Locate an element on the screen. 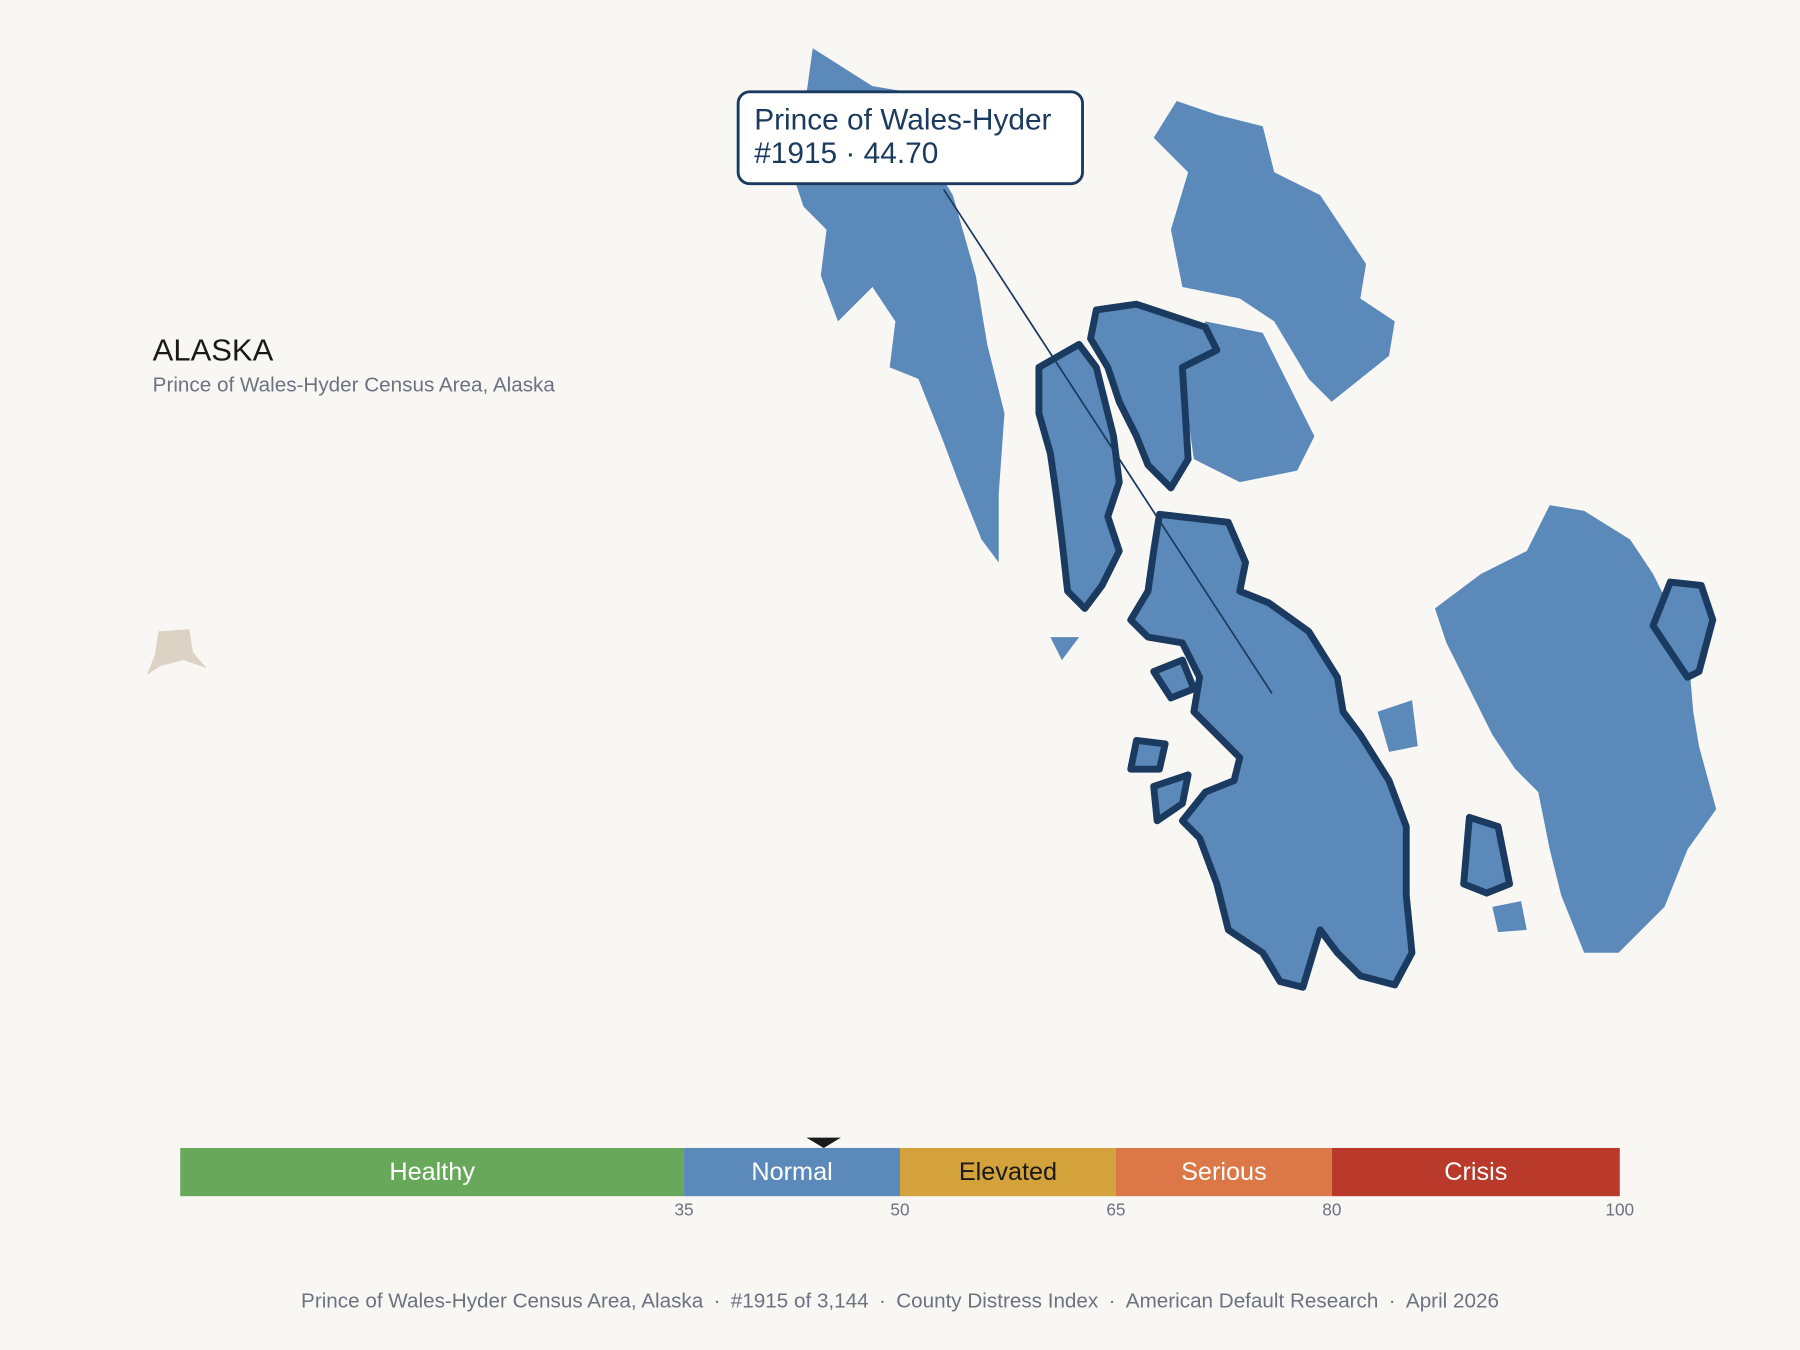 The image size is (1800, 1350). legend-tick-label: 100 is located at coordinates (1619, 1210).